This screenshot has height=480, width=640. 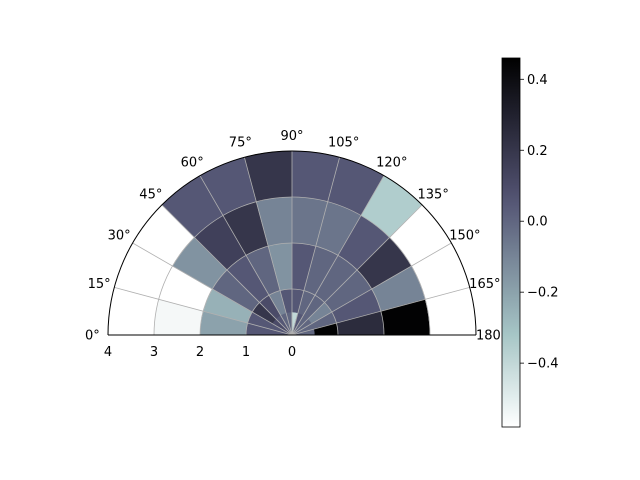 What do you see at coordinates (433, 194) in the screenshot?
I see `theta-tick-label-9: 135°` at bounding box center [433, 194].